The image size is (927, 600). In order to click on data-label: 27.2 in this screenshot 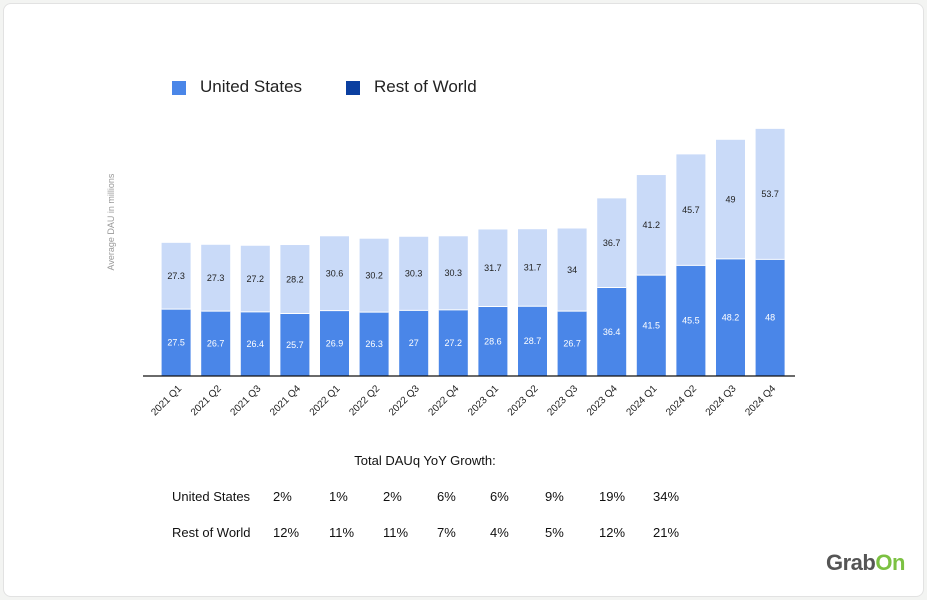, I will do `click(454, 343)`.